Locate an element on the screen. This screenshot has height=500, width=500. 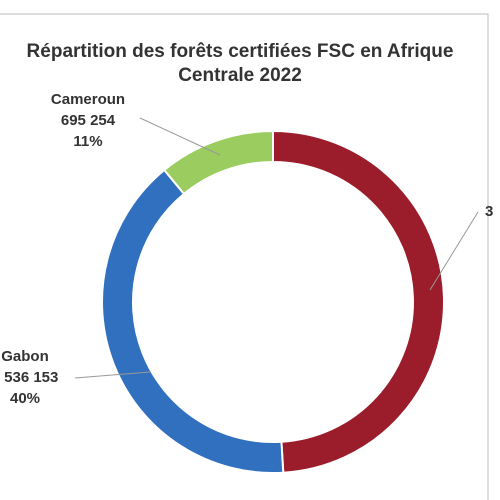
data-label: 40% is located at coordinates (25, 398).